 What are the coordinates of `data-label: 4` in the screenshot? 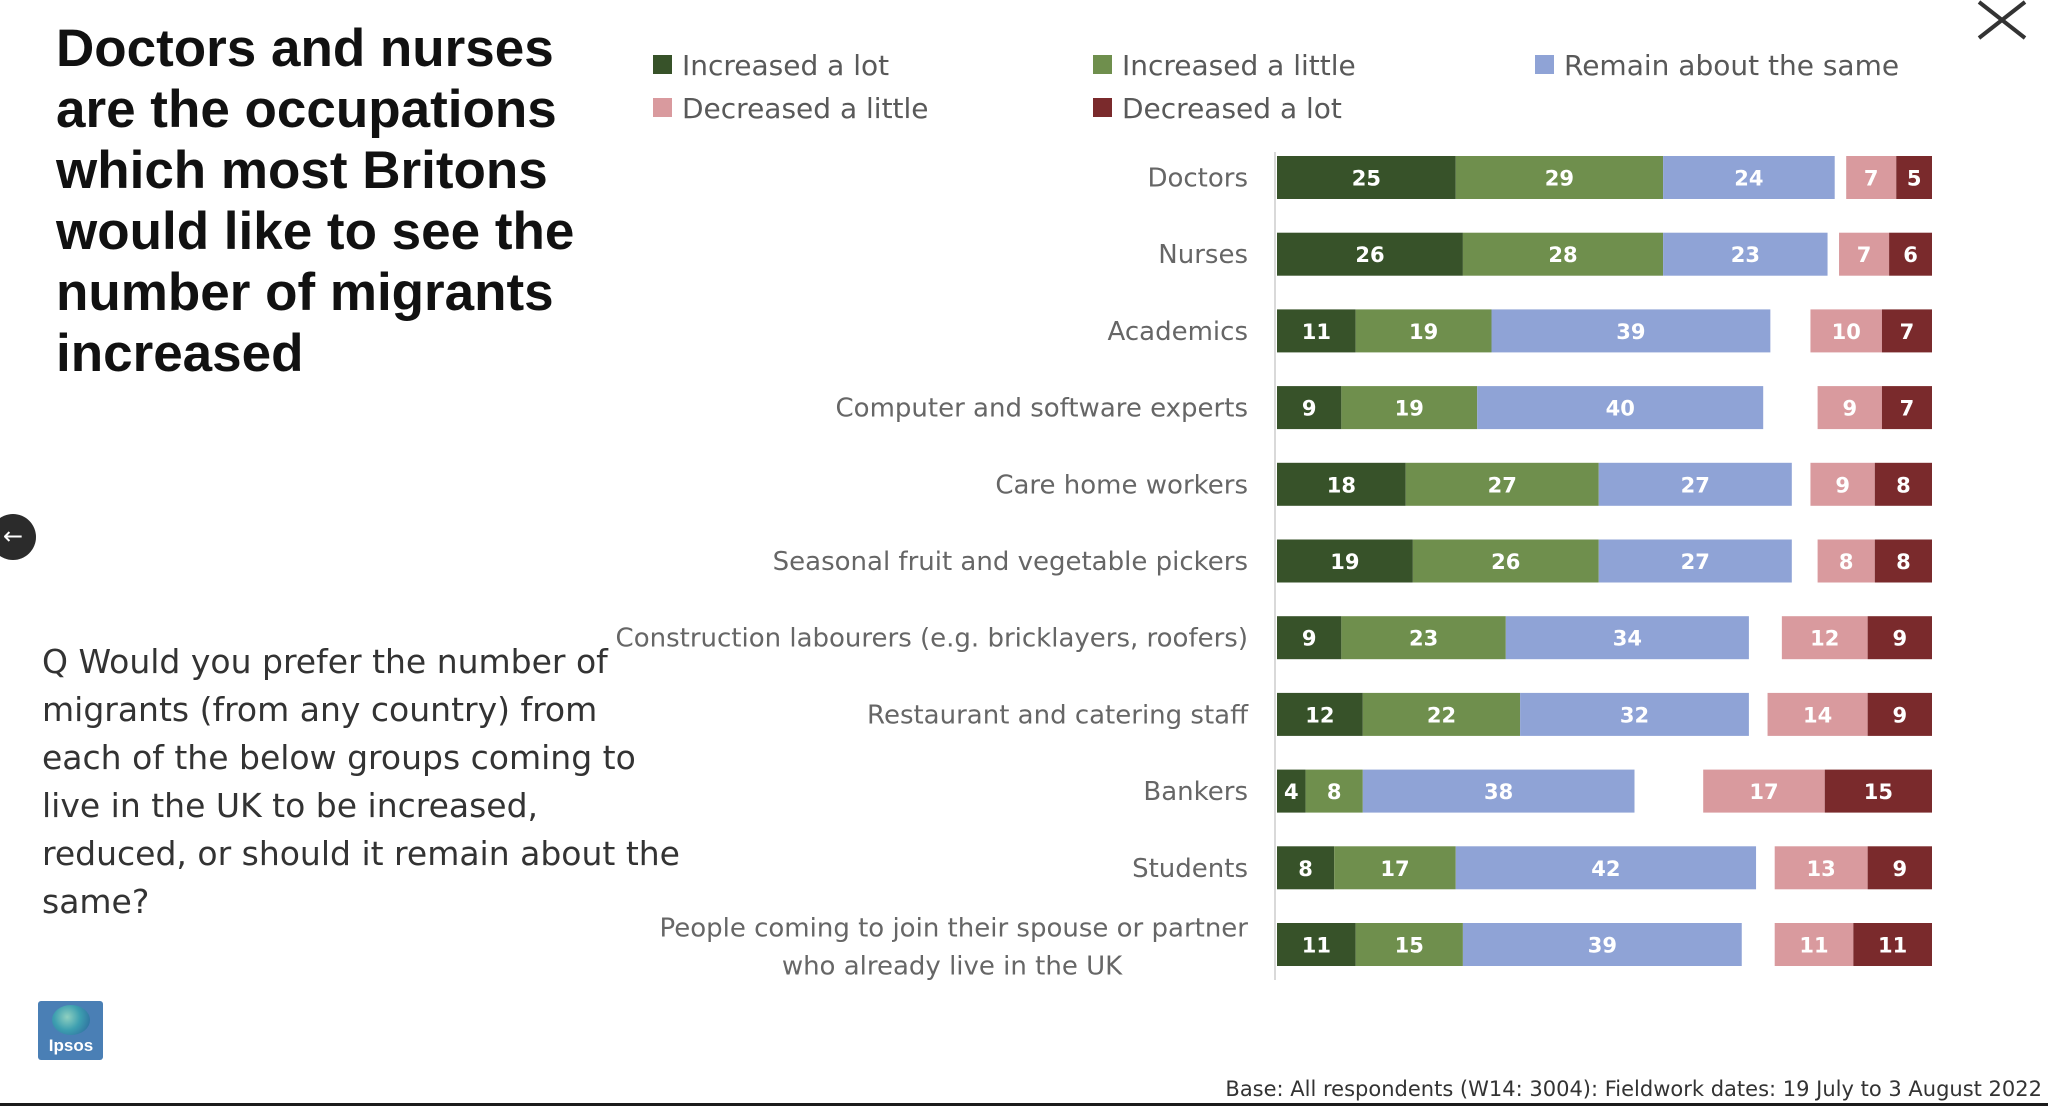 It's located at (1291, 792).